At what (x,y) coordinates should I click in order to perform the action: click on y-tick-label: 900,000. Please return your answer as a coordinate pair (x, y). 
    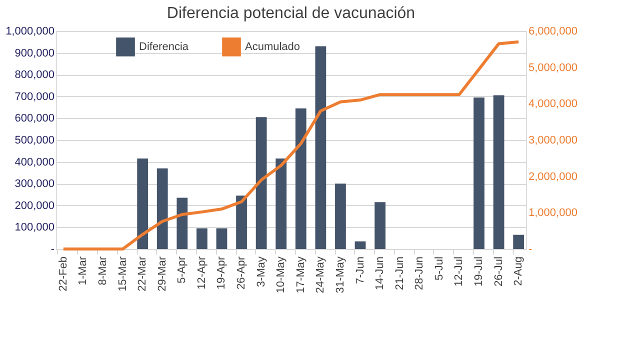
    Looking at the image, I should click on (34, 53).